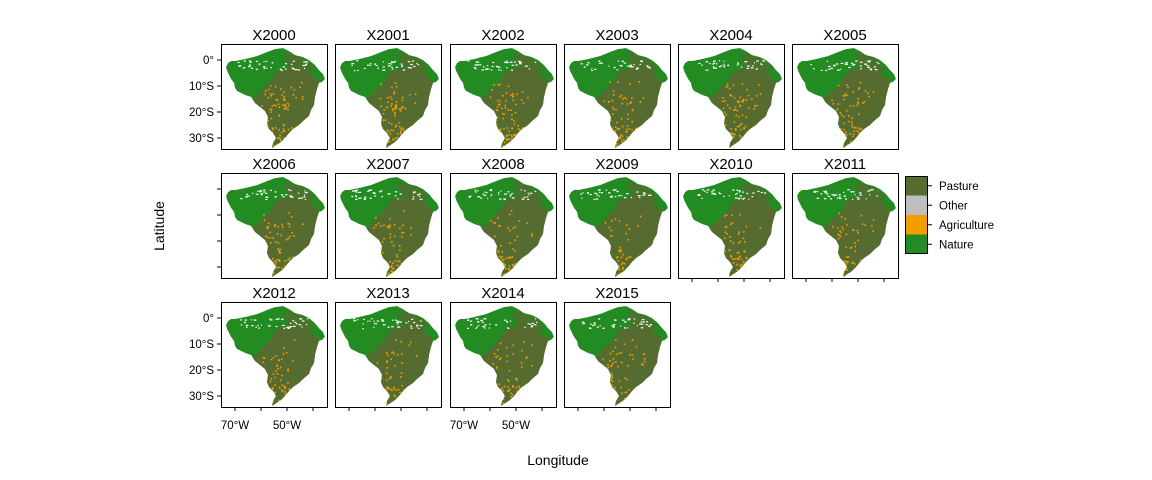 This screenshot has height=480, width=1152. What do you see at coordinates (618, 88) in the screenshot?
I see `map-panel: X2003` at bounding box center [618, 88].